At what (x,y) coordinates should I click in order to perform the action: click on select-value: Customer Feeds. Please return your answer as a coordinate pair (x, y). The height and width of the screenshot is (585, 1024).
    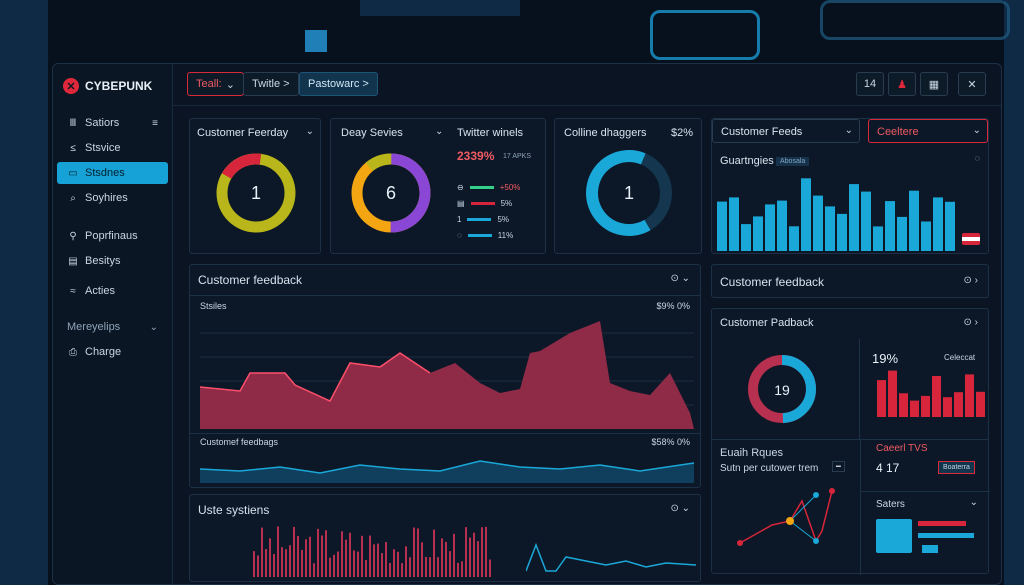
    Looking at the image, I should click on (762, 132).